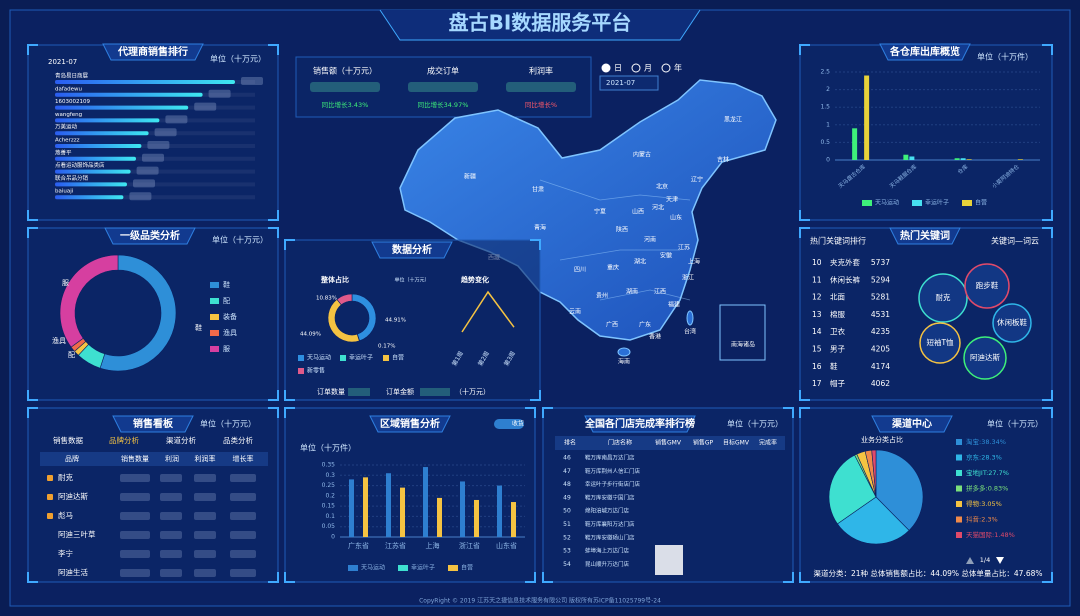 The width and height of the screenshot is (1080, 616). What do you see at coordinates (541, 71) in the screenshot?
I see `kpi-label: 利润率` at bounding box center [541, 71].